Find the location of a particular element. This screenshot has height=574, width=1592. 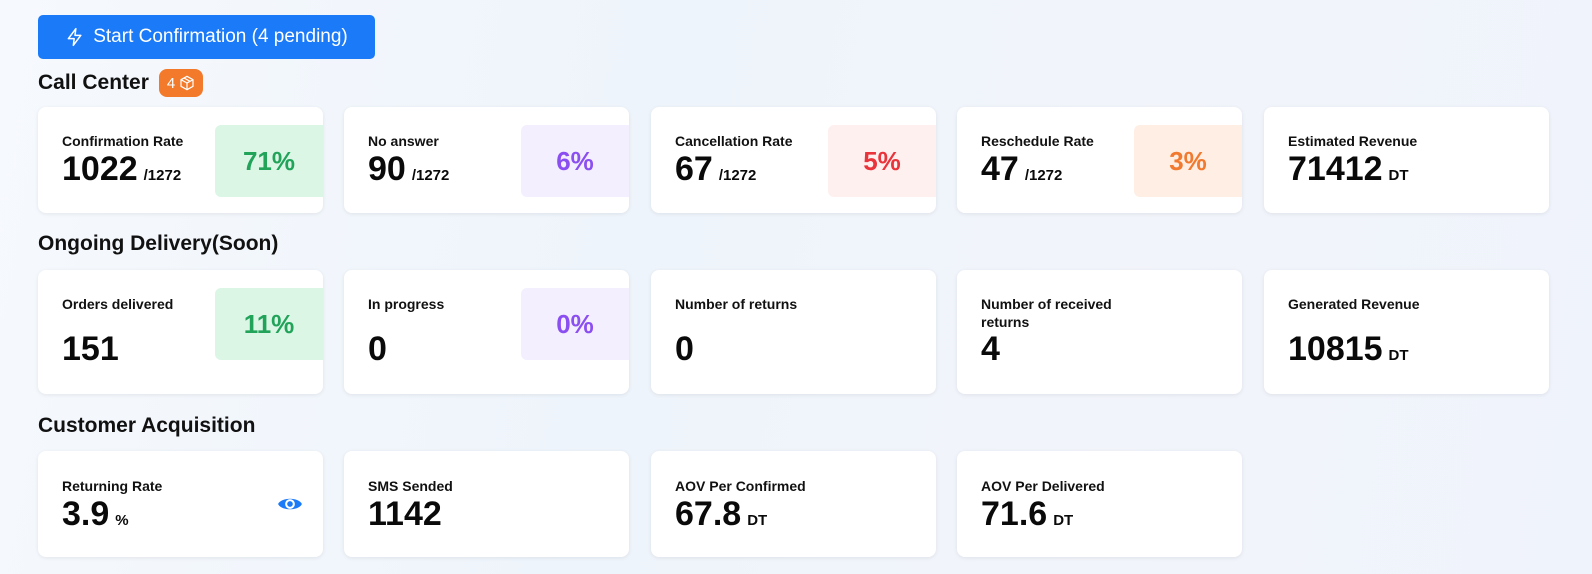

cancellation-rate-card: Cancellation Rate 67/1272 5% is located at coordinates (793, 160).